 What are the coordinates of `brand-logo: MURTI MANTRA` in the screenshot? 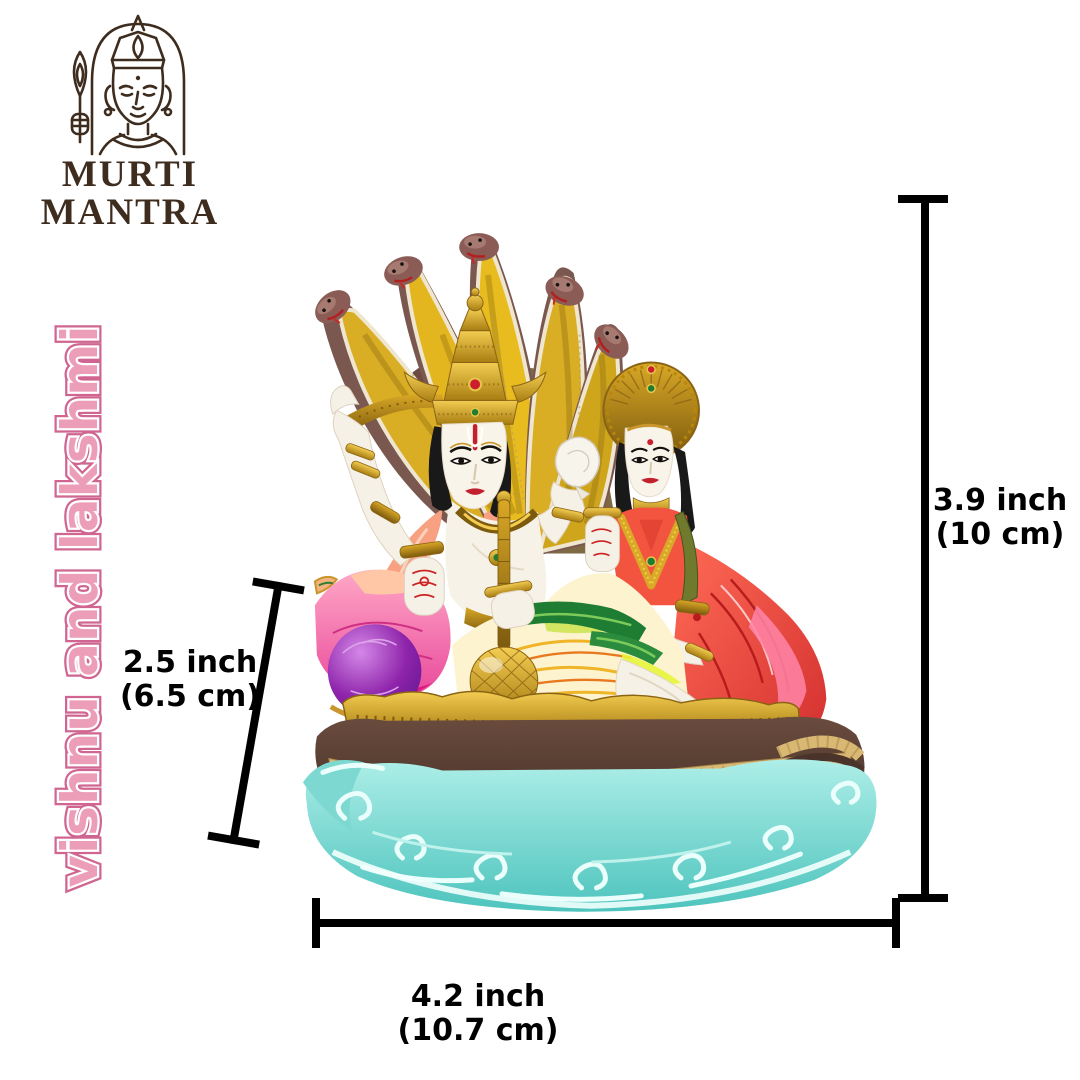 It's located at (130, 120).